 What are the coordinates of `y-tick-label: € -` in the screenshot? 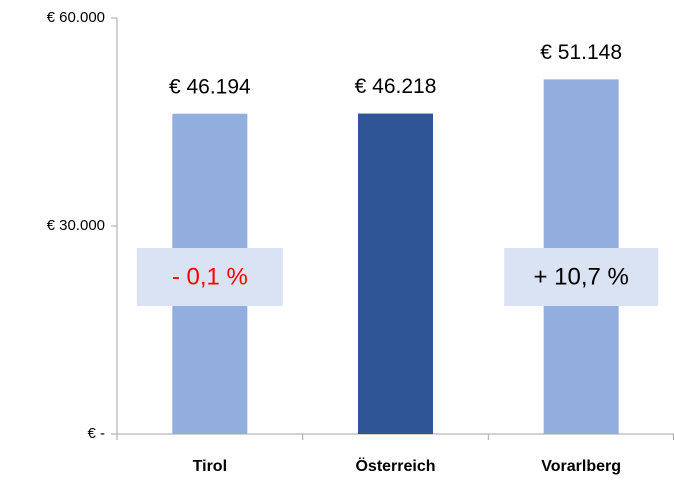 It's located at (96, 433).